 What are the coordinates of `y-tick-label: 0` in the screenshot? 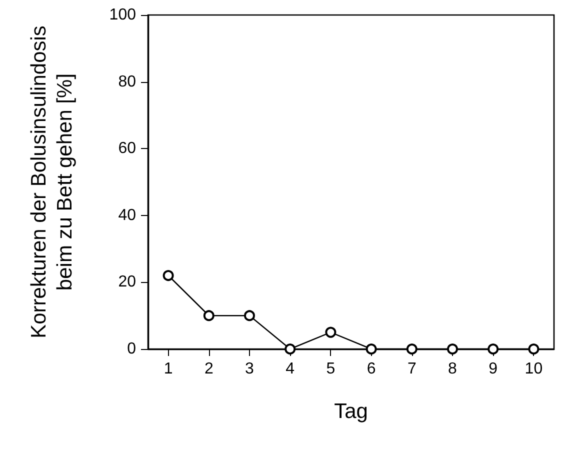 It's located at (131, 349).